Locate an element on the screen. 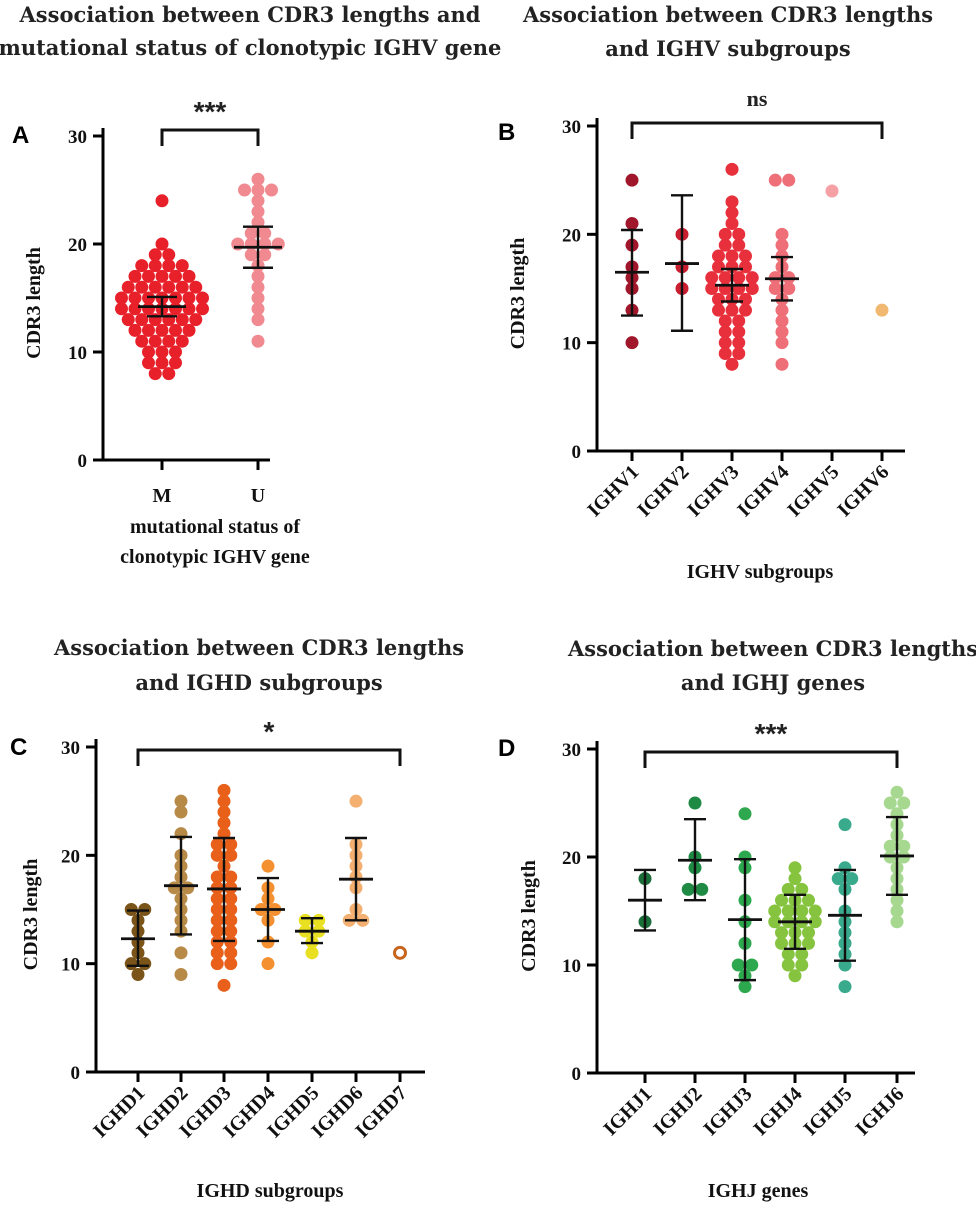  x-tick-label: U is located at coordinates (258, 496).